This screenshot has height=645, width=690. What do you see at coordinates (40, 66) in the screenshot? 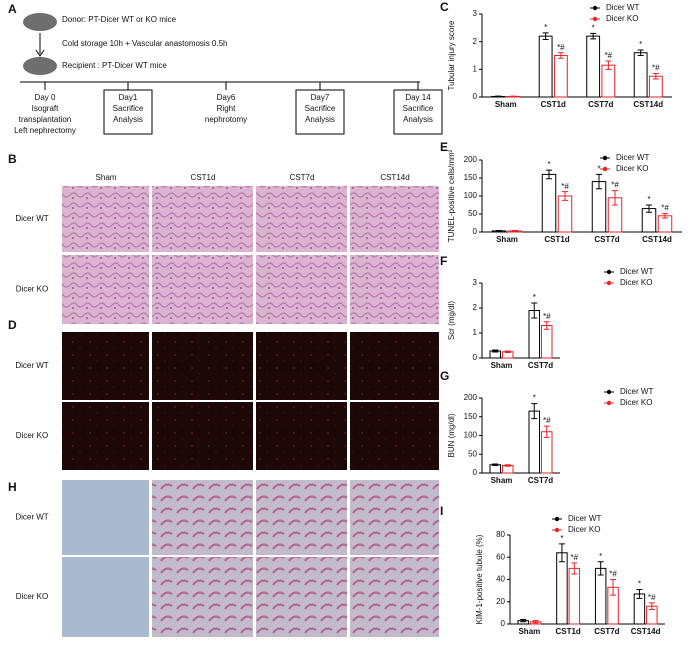
I see `mouse-icon` at bounding box center [40, 66].